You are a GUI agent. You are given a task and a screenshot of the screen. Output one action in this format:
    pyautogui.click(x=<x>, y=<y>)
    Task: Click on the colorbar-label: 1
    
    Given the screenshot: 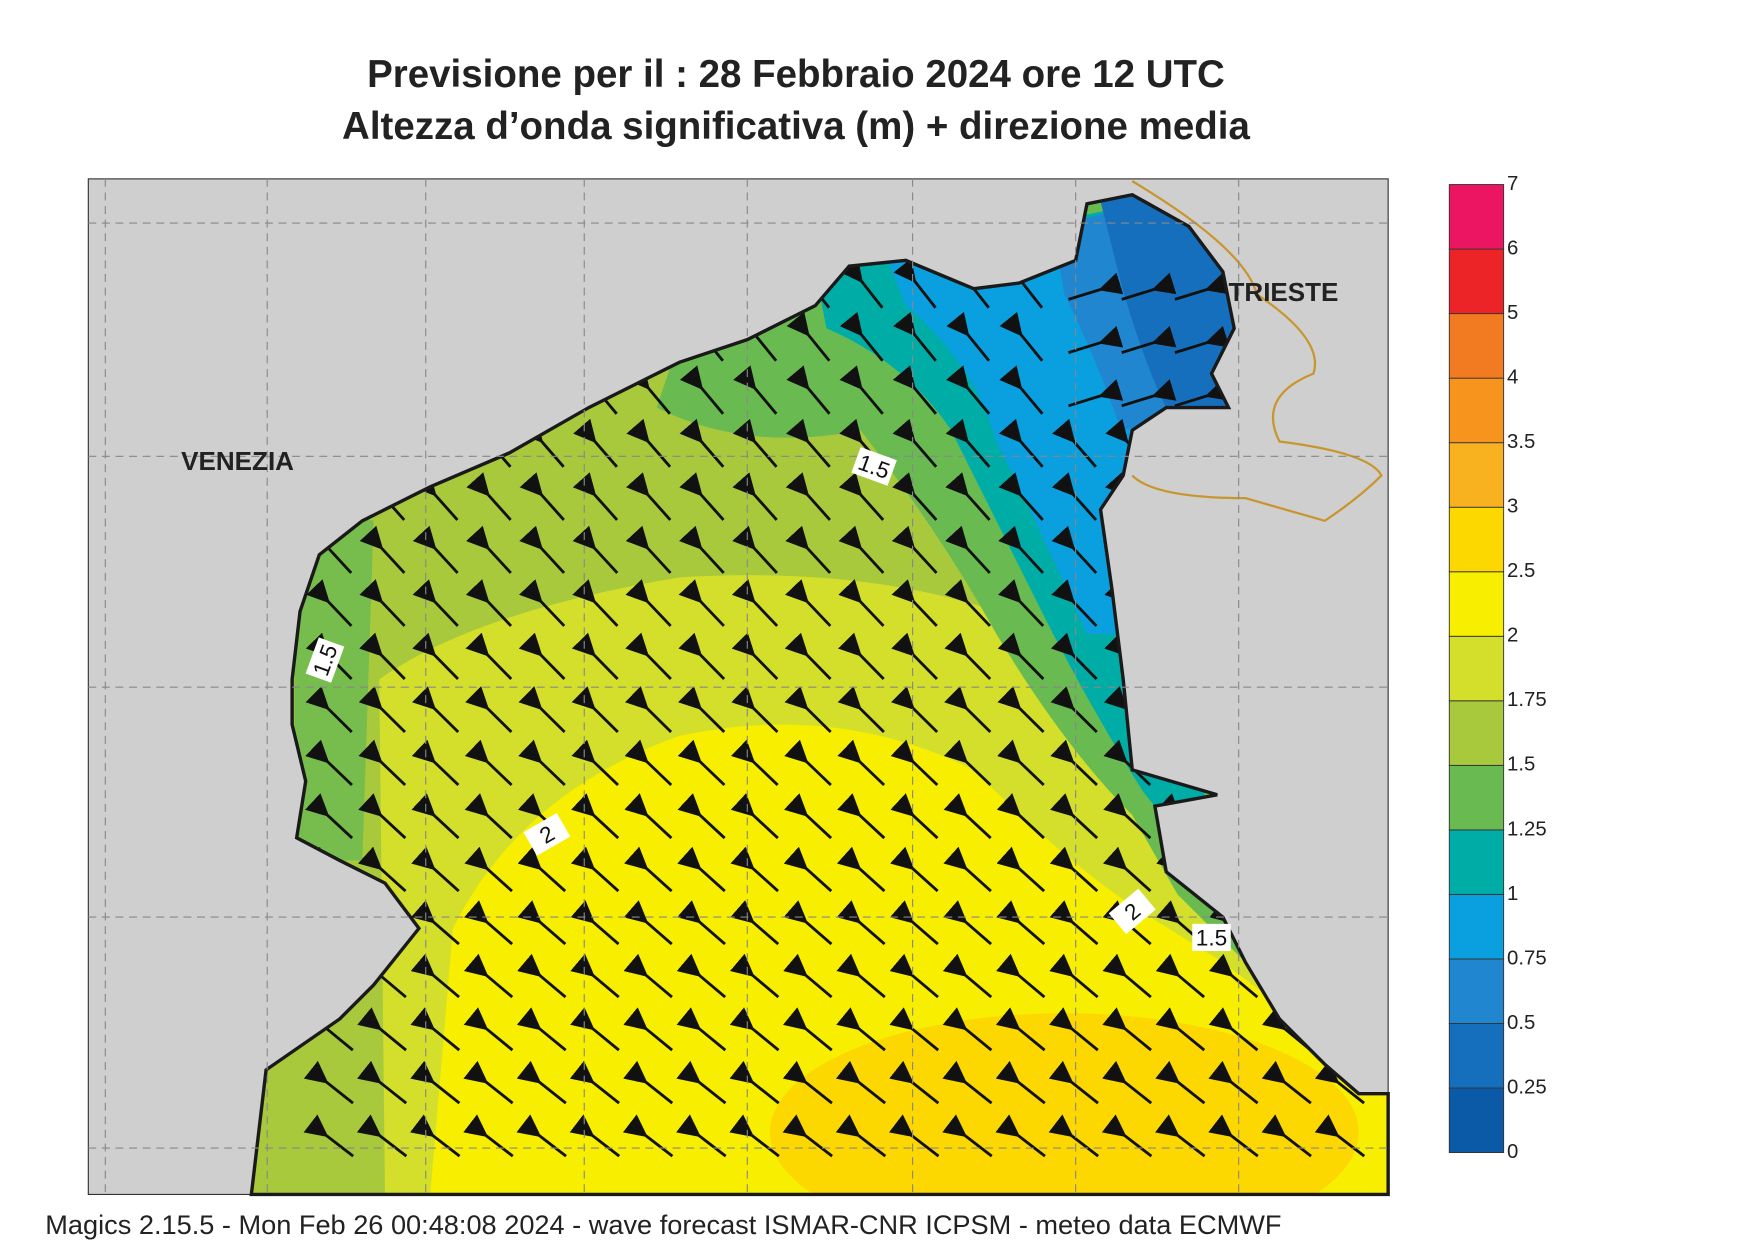 What is the action you would take?
    pyautogui.click(x=1512, y=894)
    